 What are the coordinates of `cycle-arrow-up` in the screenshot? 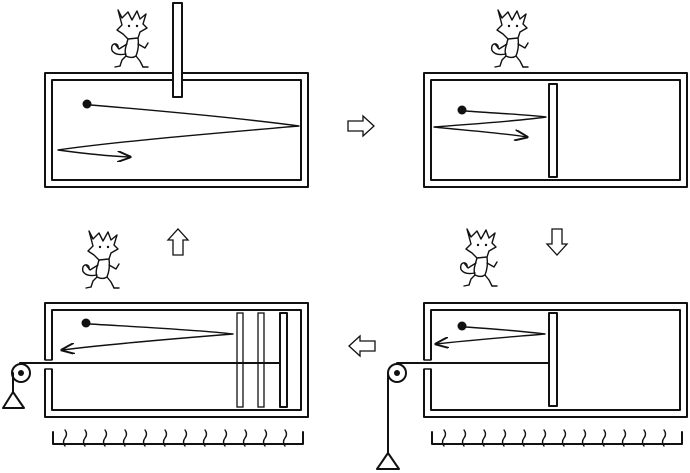 It's located at (178, 242).